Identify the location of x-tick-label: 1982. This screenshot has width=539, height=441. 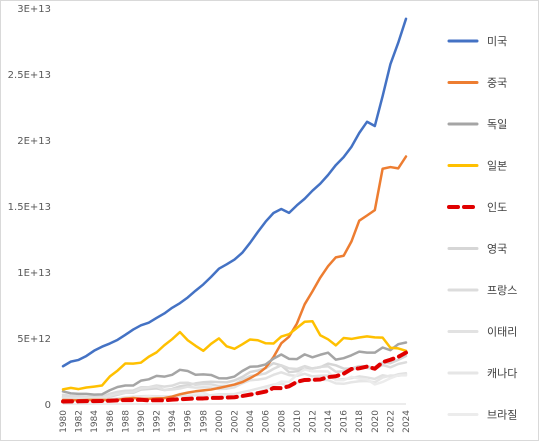
(80, 421).